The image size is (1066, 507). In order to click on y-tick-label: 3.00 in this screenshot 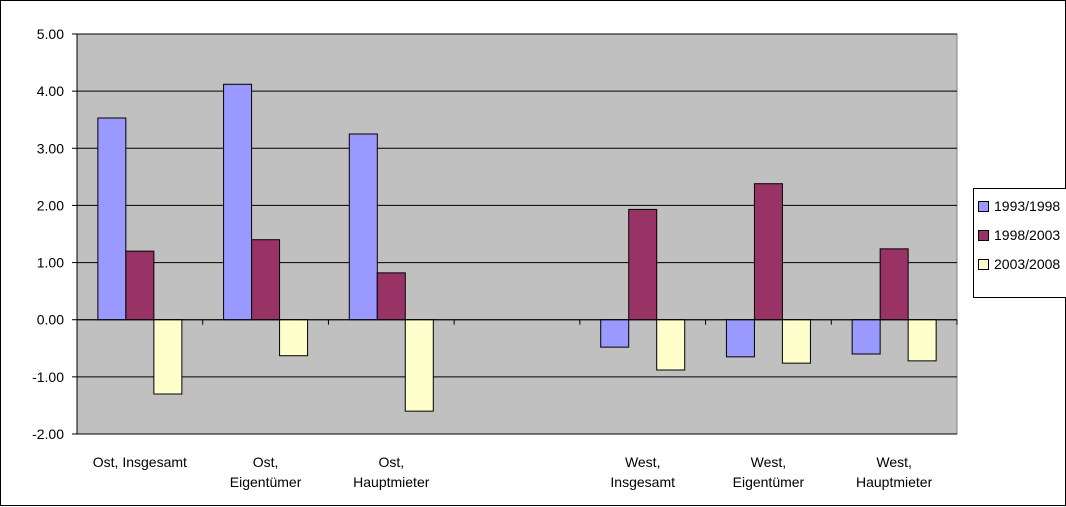, I will do `click(50, 148)`.